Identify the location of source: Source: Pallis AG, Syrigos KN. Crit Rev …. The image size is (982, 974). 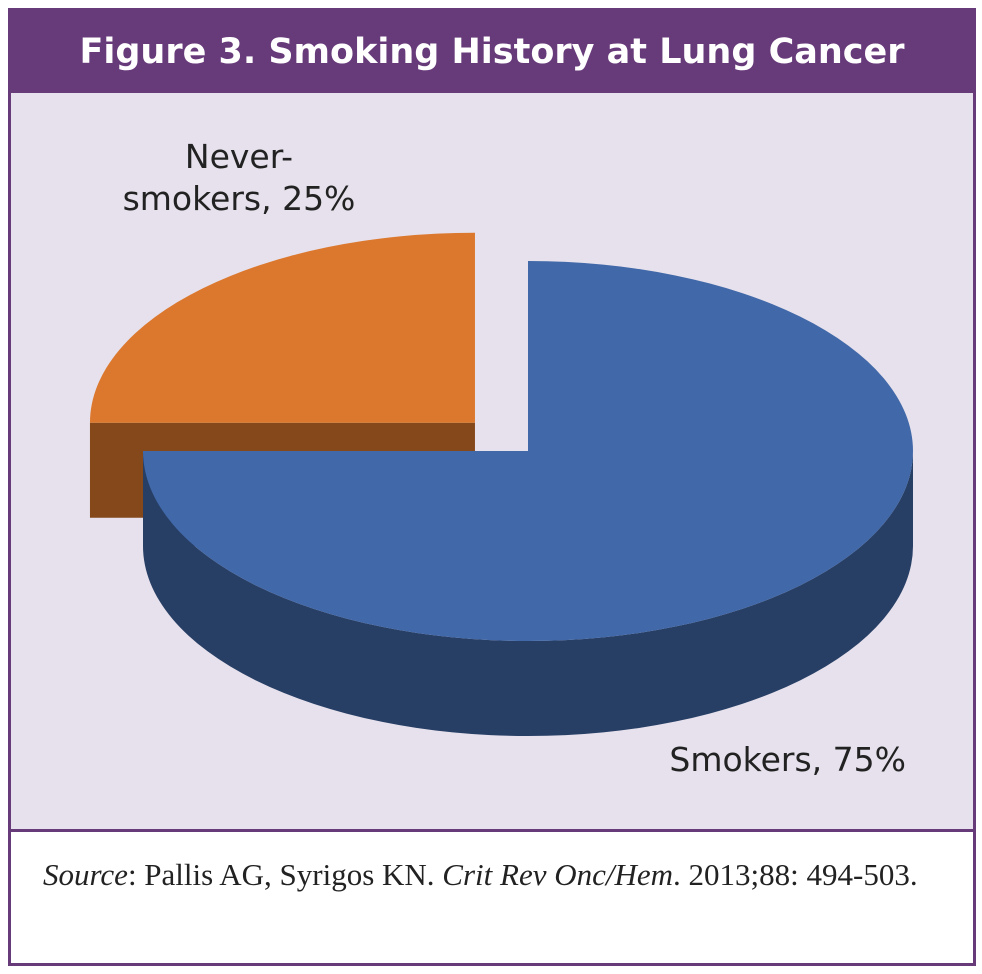
(493, 875).